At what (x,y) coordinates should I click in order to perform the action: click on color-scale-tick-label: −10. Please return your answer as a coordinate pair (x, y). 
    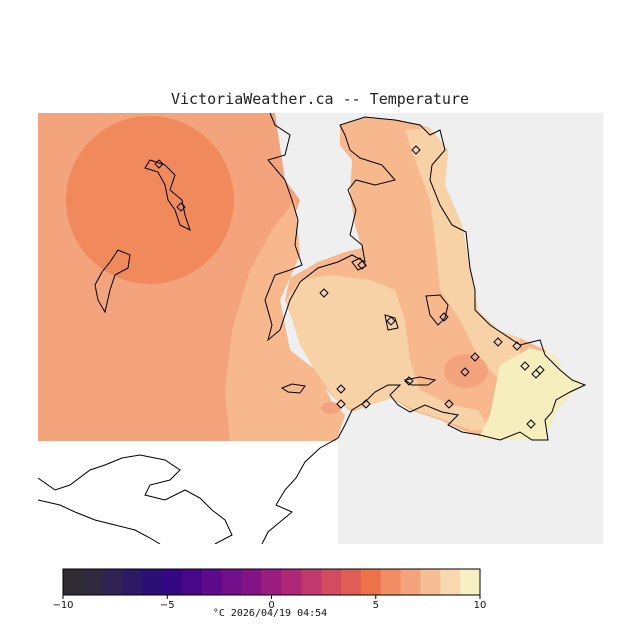
    Looking at the image, I should click on (62, 605).